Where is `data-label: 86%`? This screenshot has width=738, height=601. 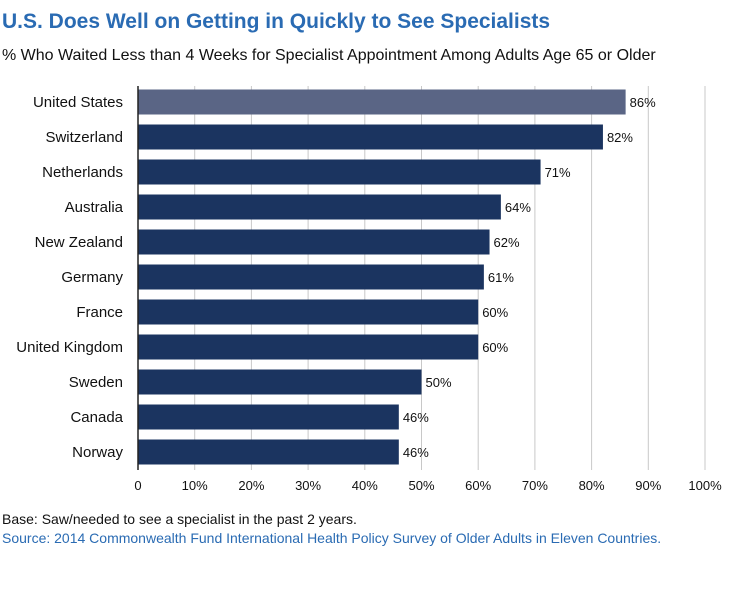
data-label: 86% is located at coordinates (643, 102).